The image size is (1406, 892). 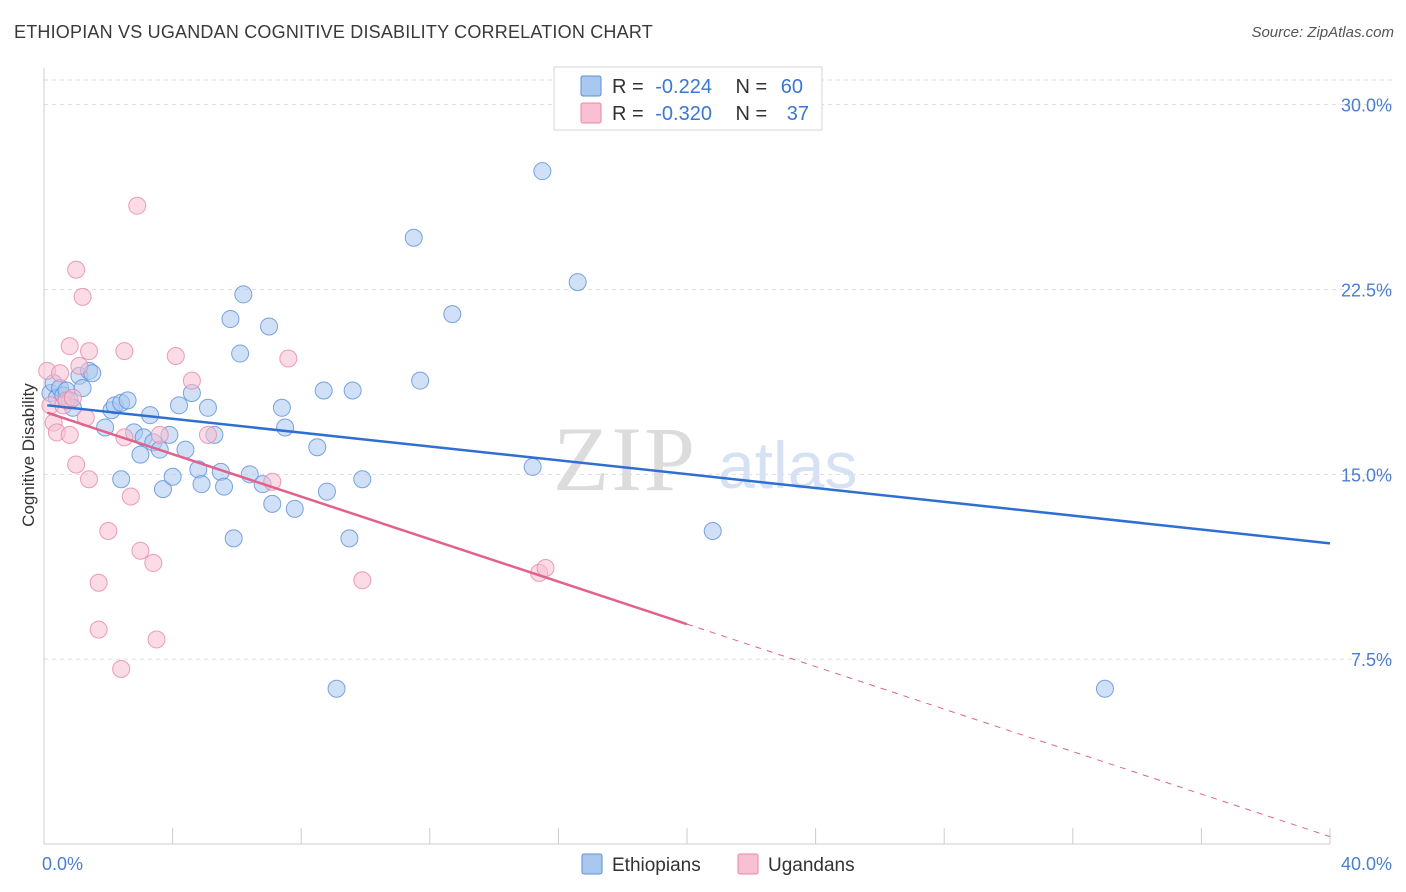 I want to click on legend-r-value-ethiopians: -0.224, so click(x=683, y=87).